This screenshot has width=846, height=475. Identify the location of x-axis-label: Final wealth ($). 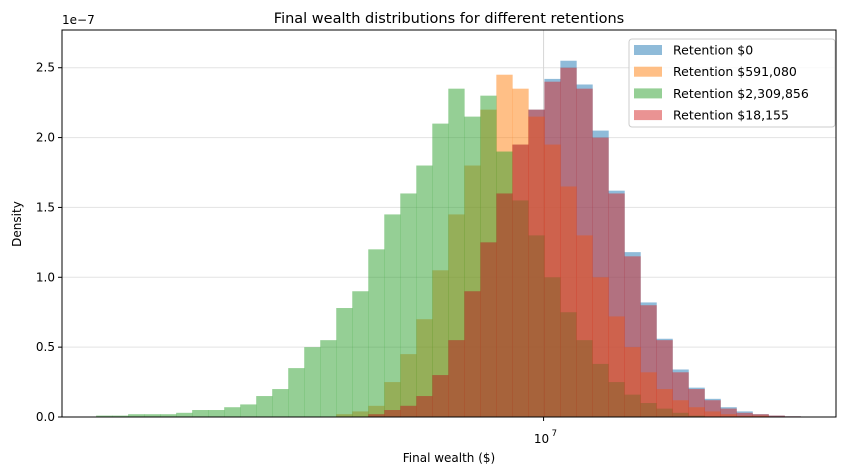
(449, 458).